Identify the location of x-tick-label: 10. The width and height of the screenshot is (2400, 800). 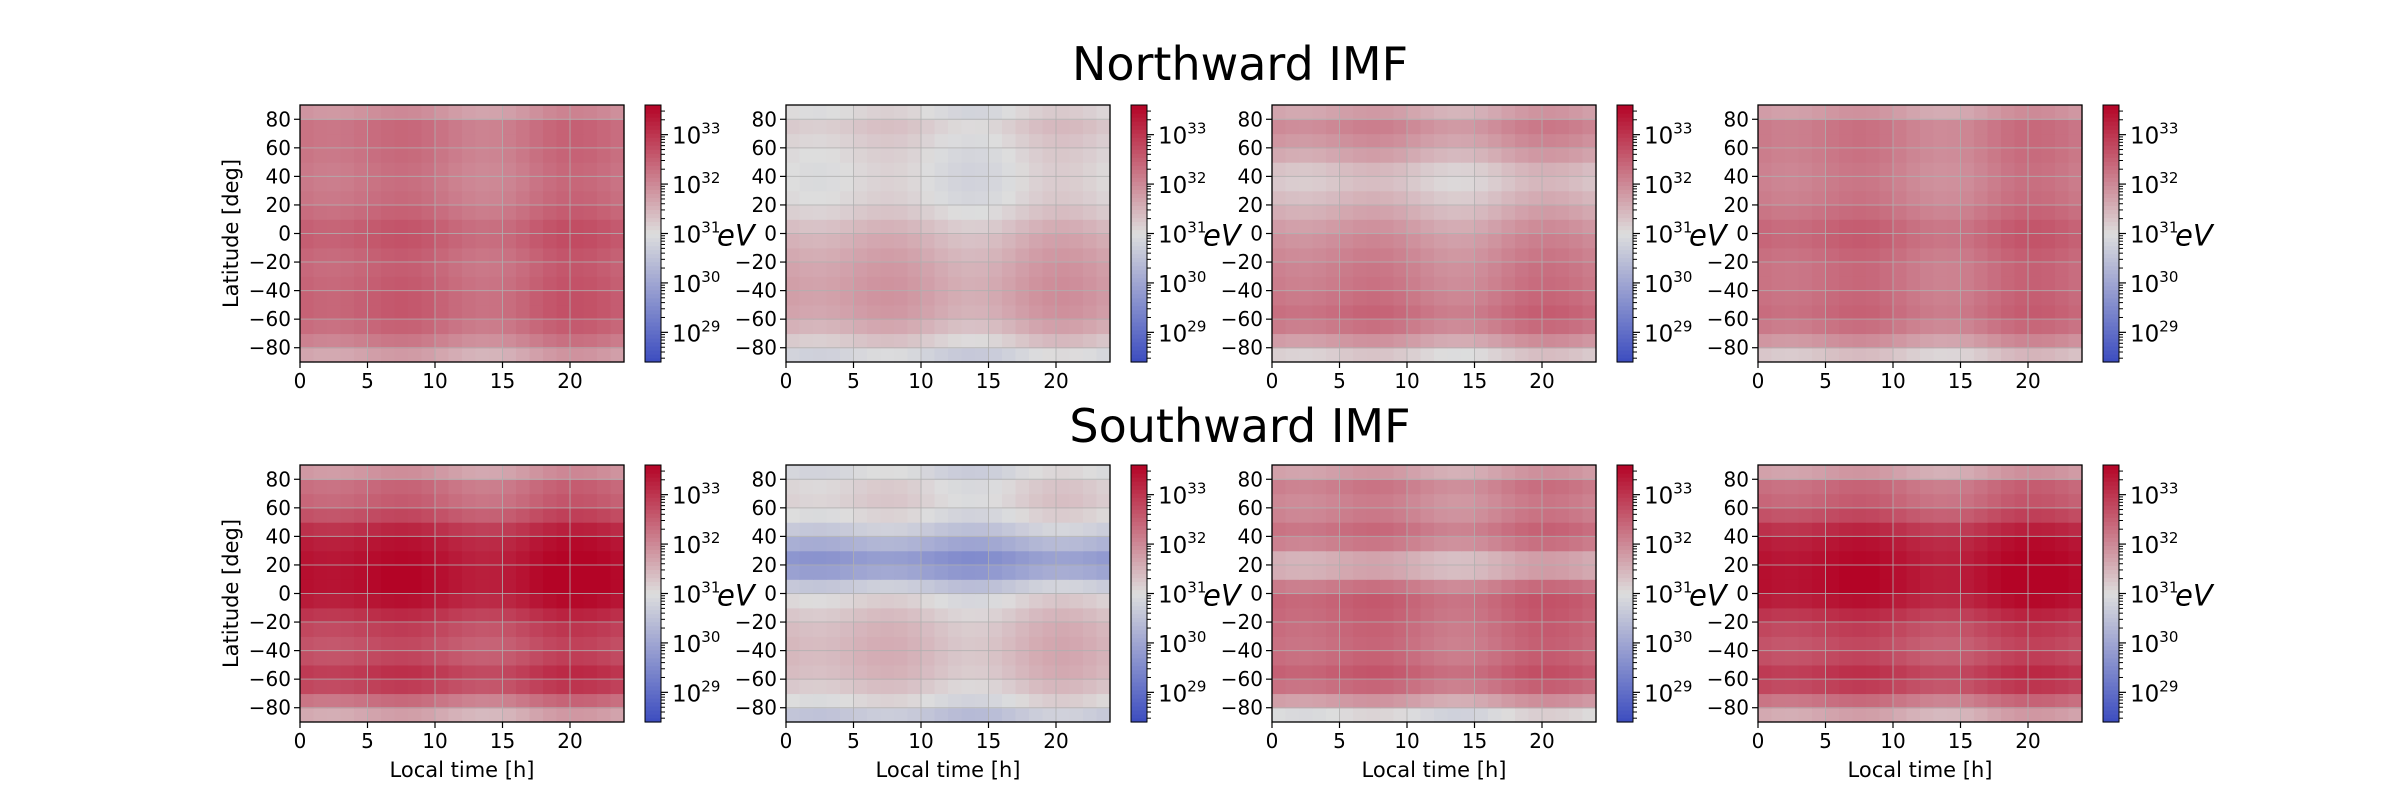
(434, 741).